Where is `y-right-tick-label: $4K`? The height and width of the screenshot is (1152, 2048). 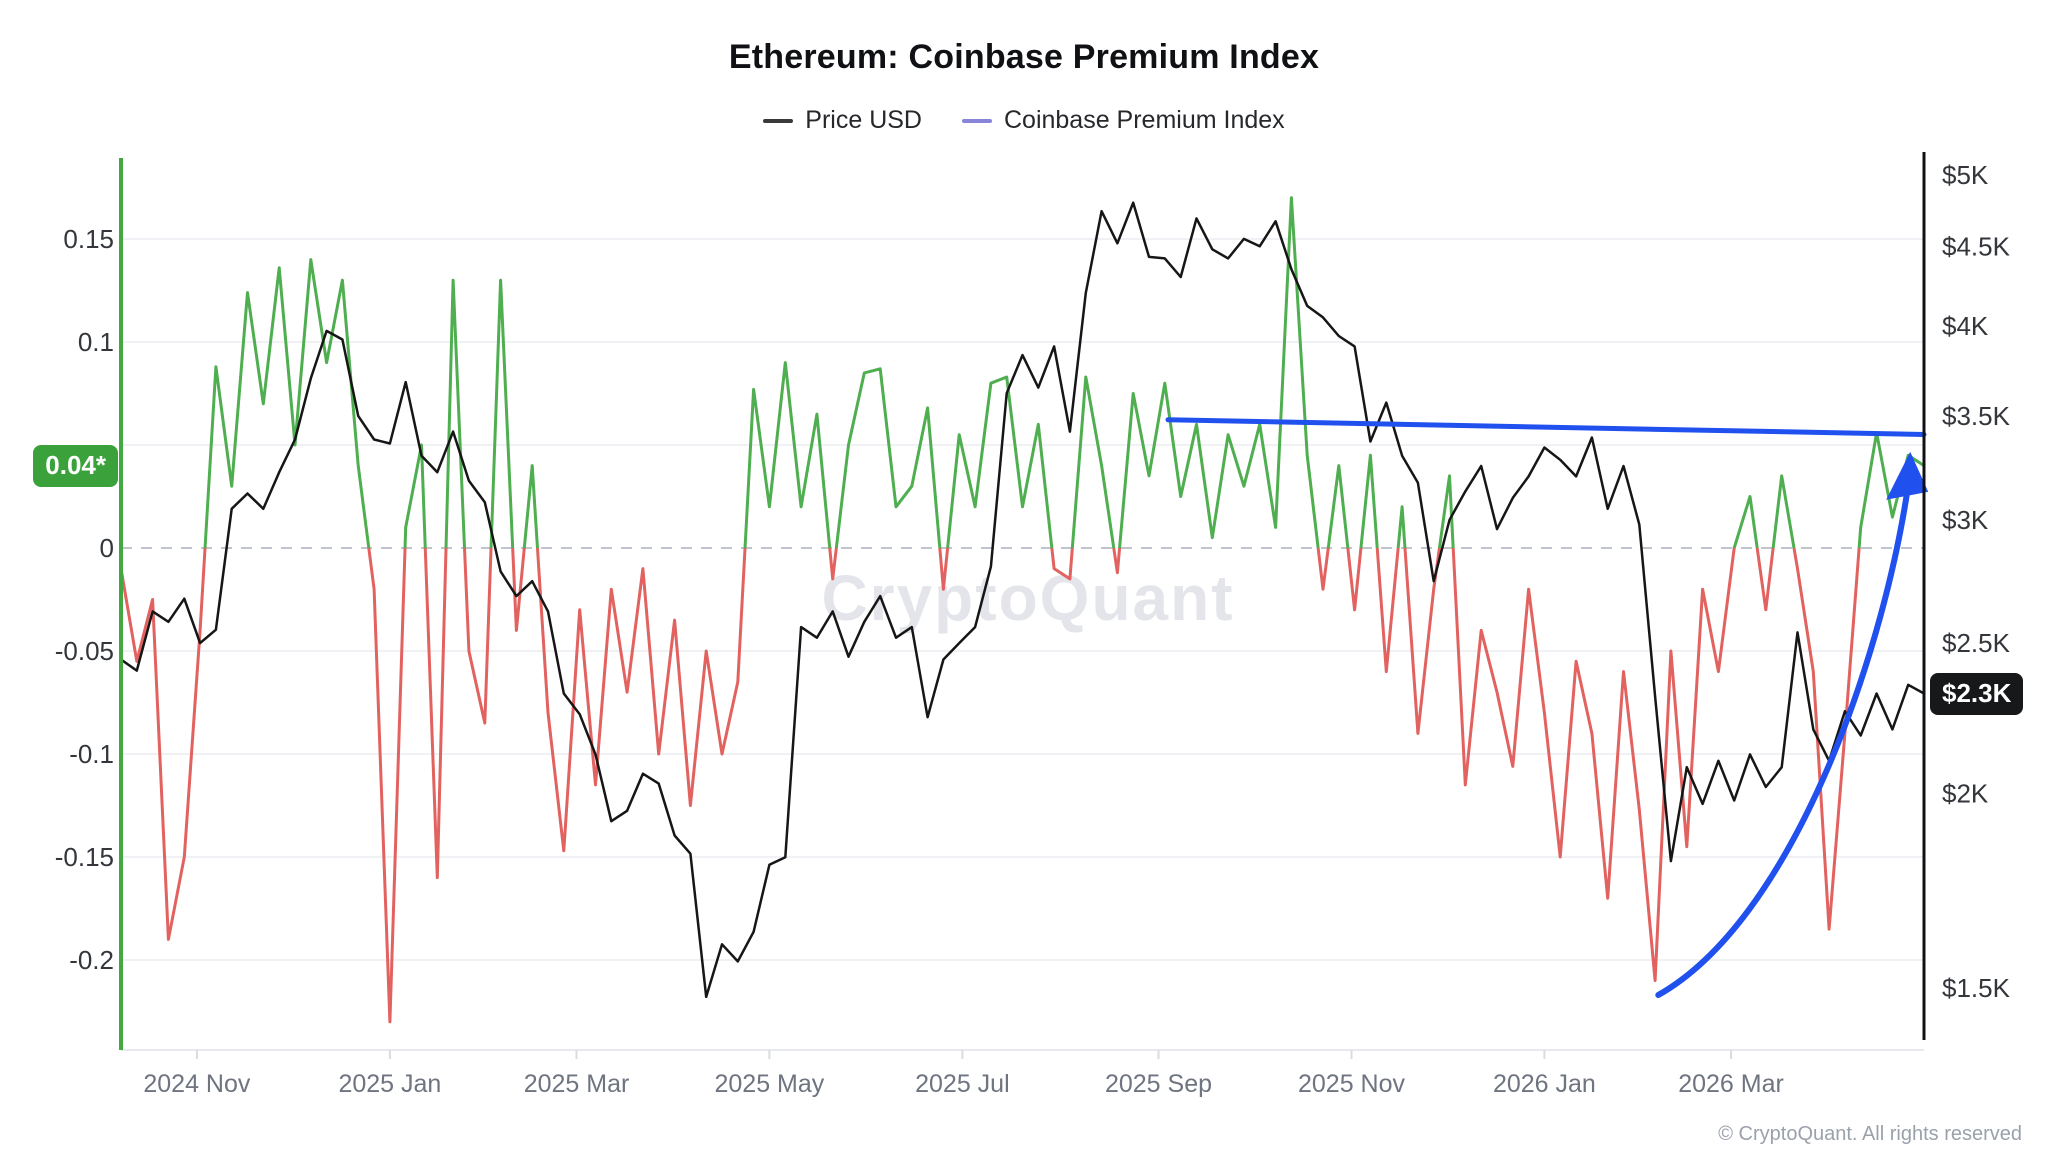 y-right-tick-label: $4K is located at coordinates (1965, 326).